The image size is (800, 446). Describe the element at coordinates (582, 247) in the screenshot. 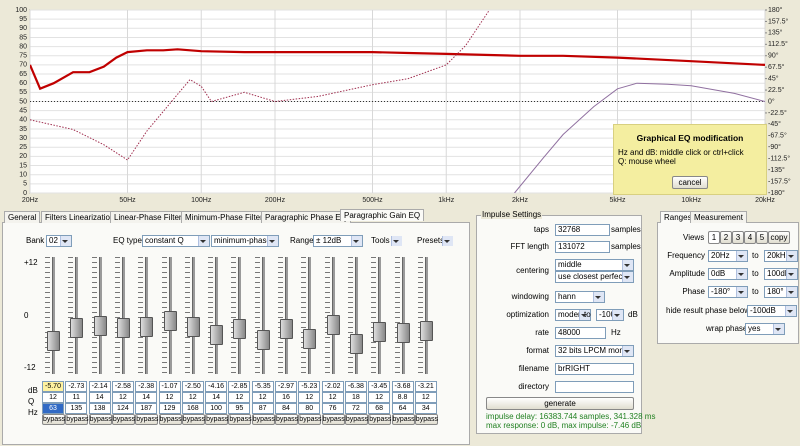

I see `fft-input: 131072` at that location.